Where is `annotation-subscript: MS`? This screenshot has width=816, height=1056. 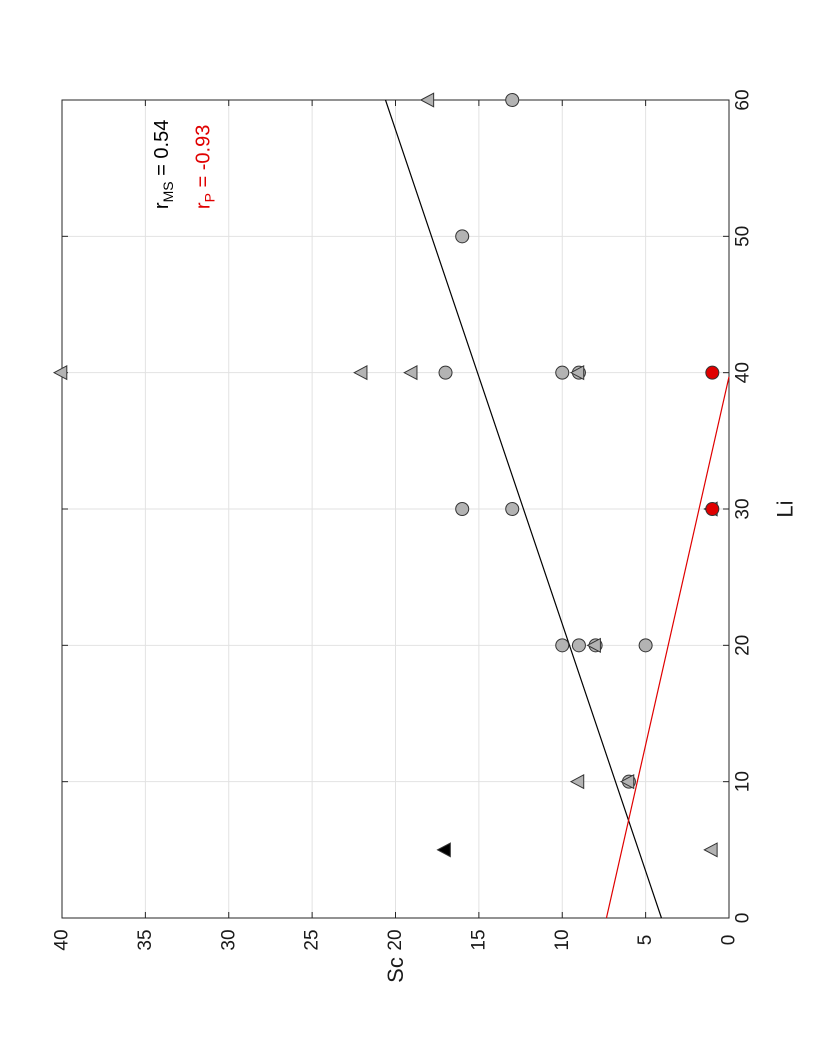 annotation-subscript: MS is located at coordinates (168, 191).